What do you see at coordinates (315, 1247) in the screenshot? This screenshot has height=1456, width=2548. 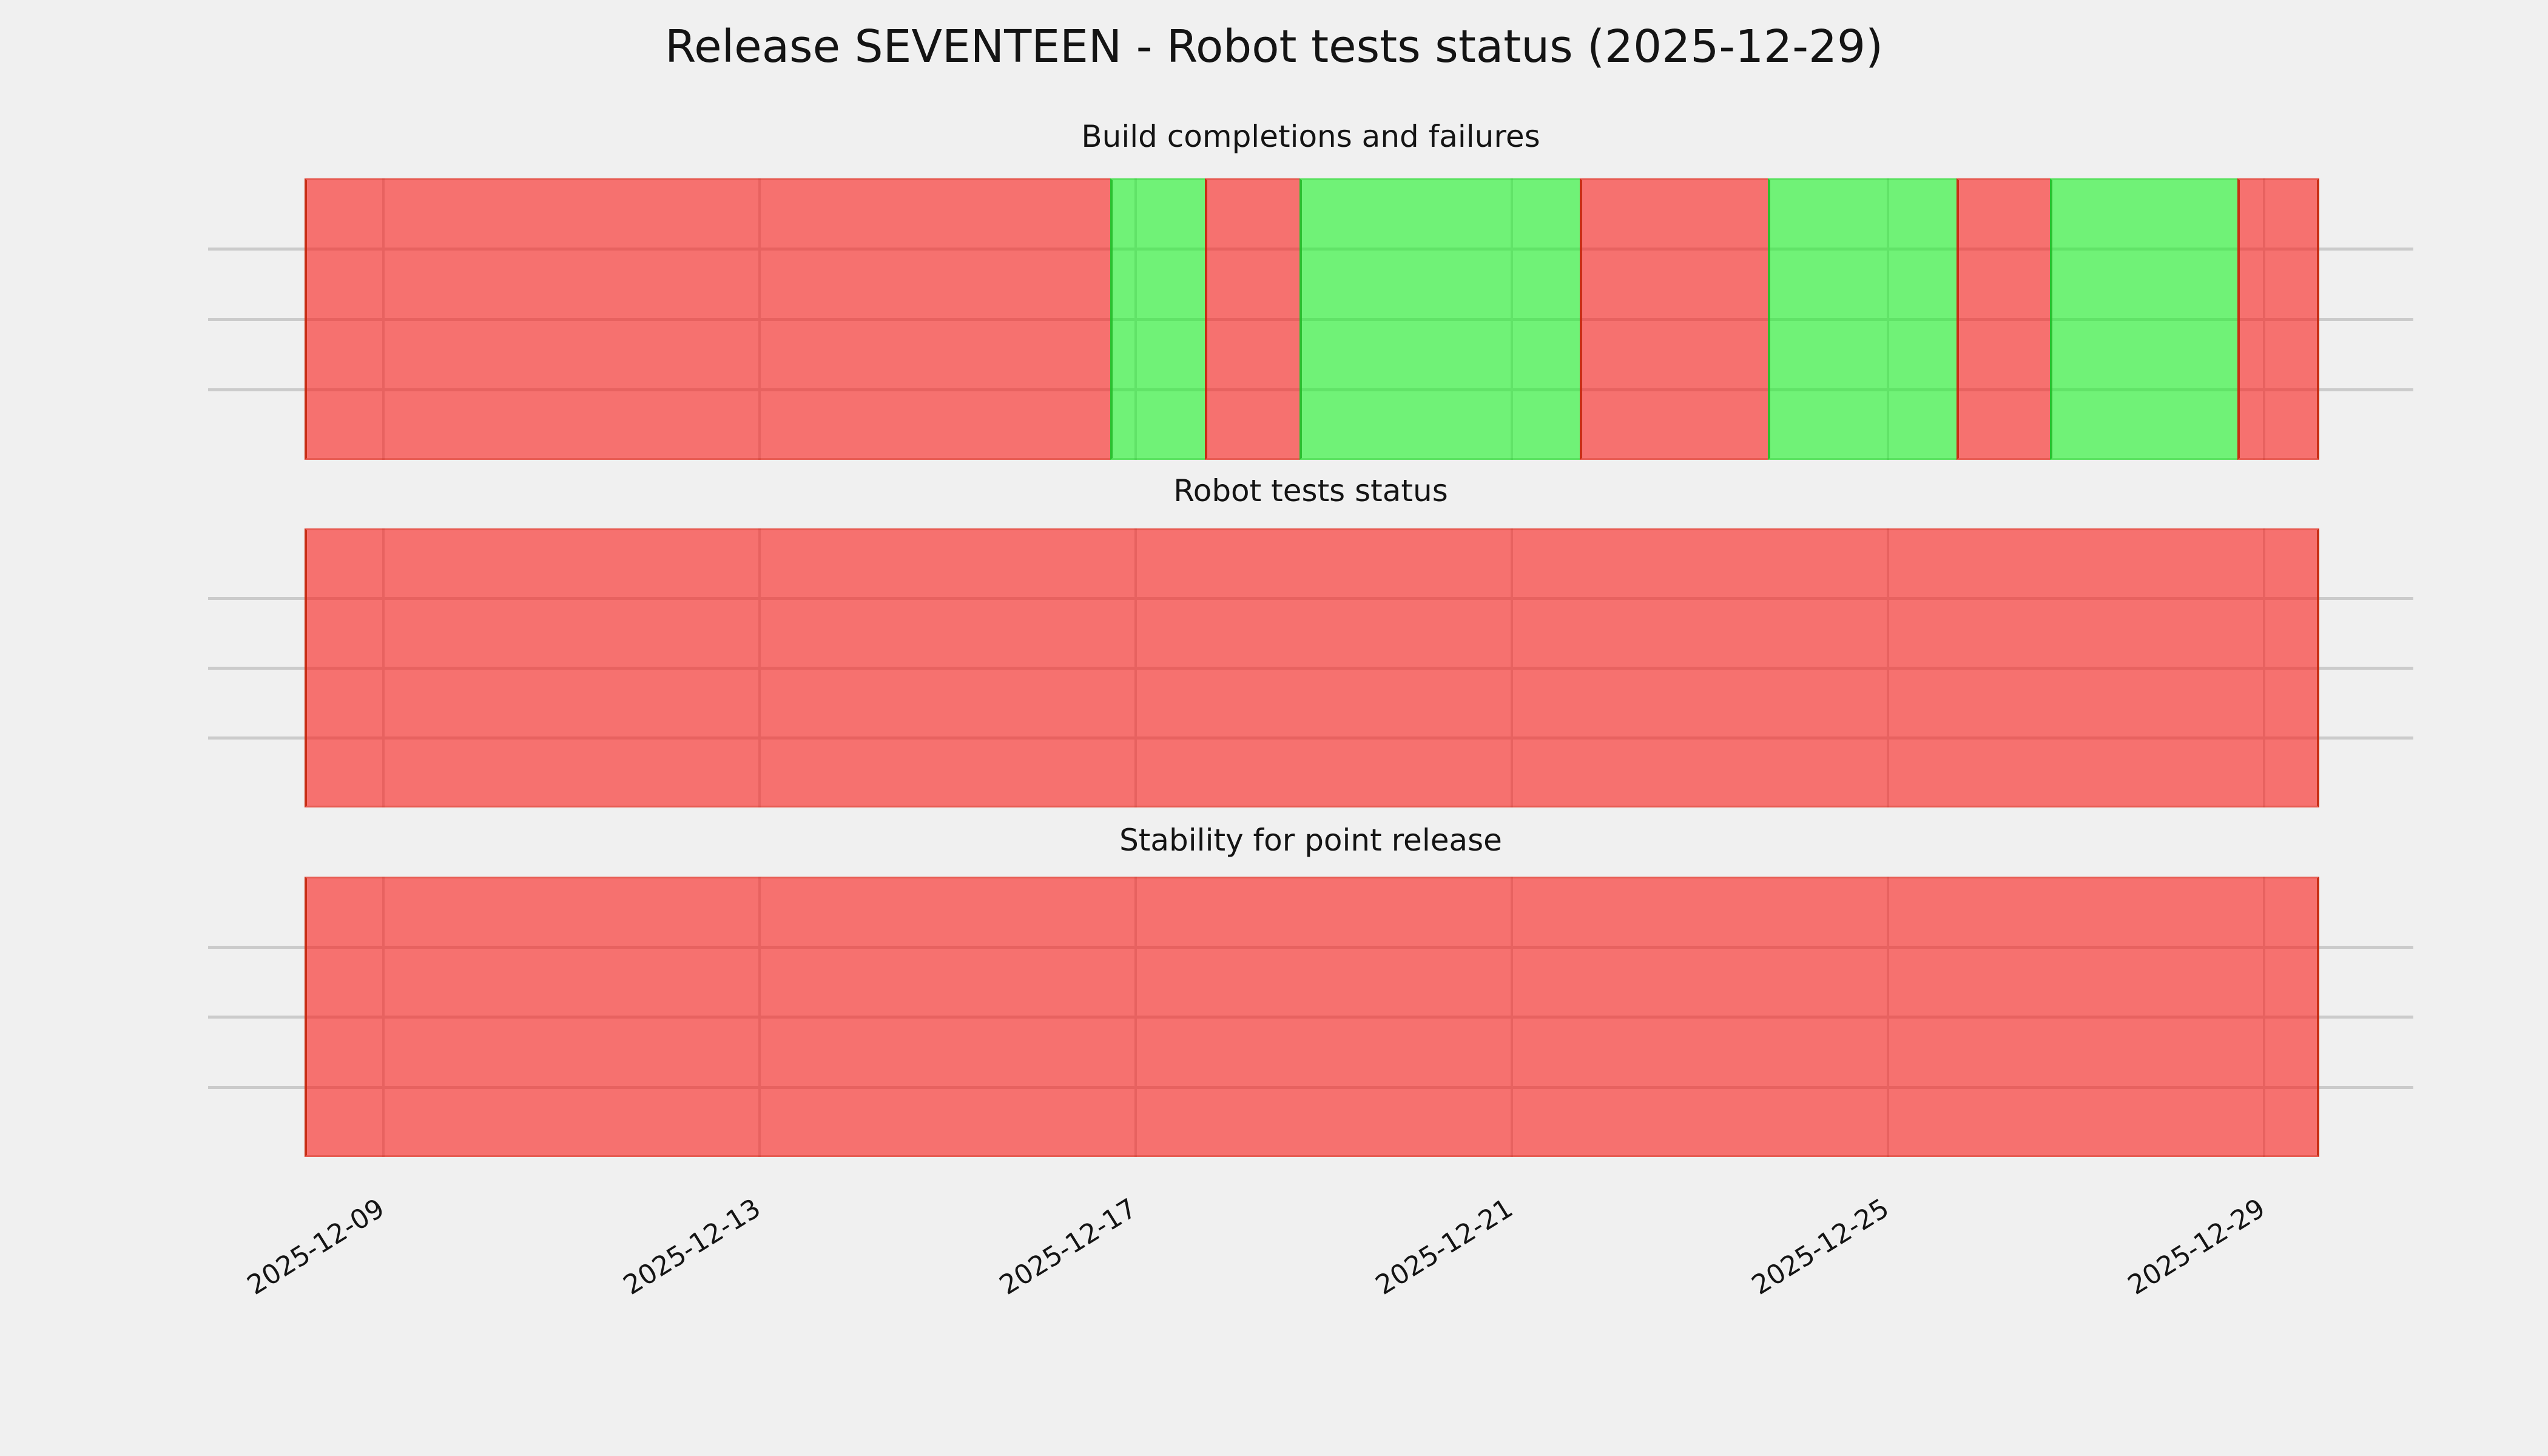 I see `x-tick-label: 2025-12-09` at bounding box center [315, 1247].